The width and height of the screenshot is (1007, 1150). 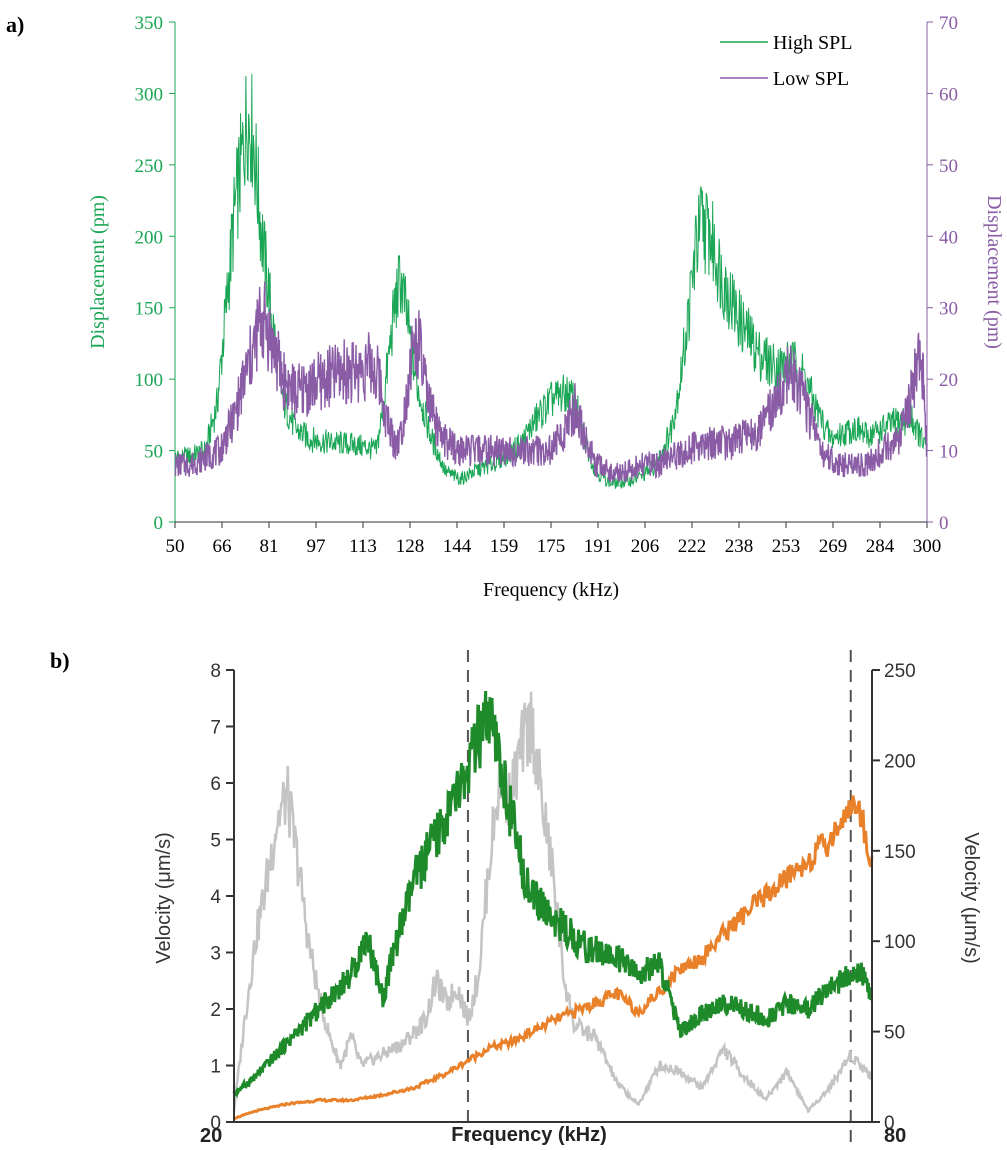 What do you see at coordinates (149, 94) in the screenshot?
I see `panel-a-left-tick-label: 300` at bounding box center [149, 94].